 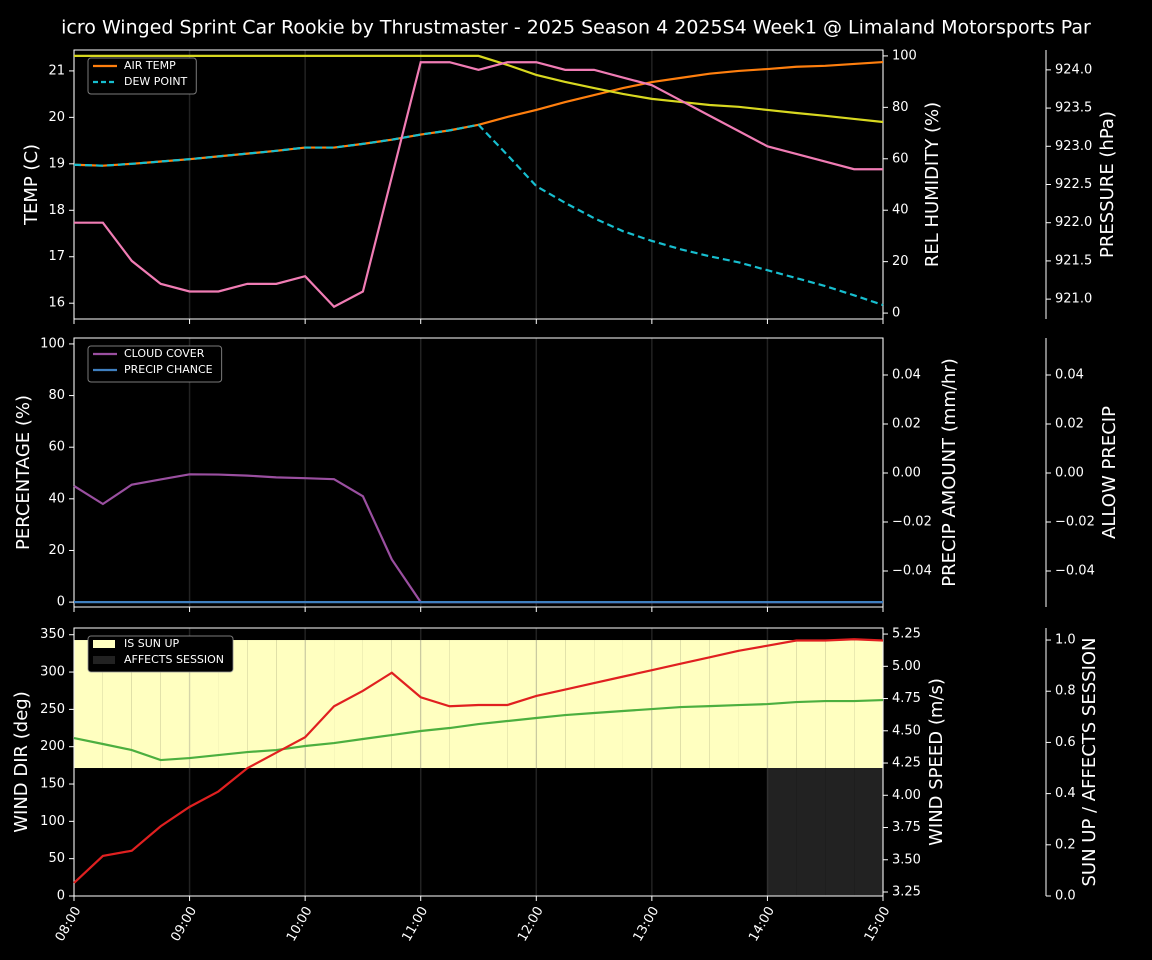 What do you see at coordinates (1065, 640) in the screenshot?
I see `y3-tick-label: 1.0` at bounding box center [1065, 640].